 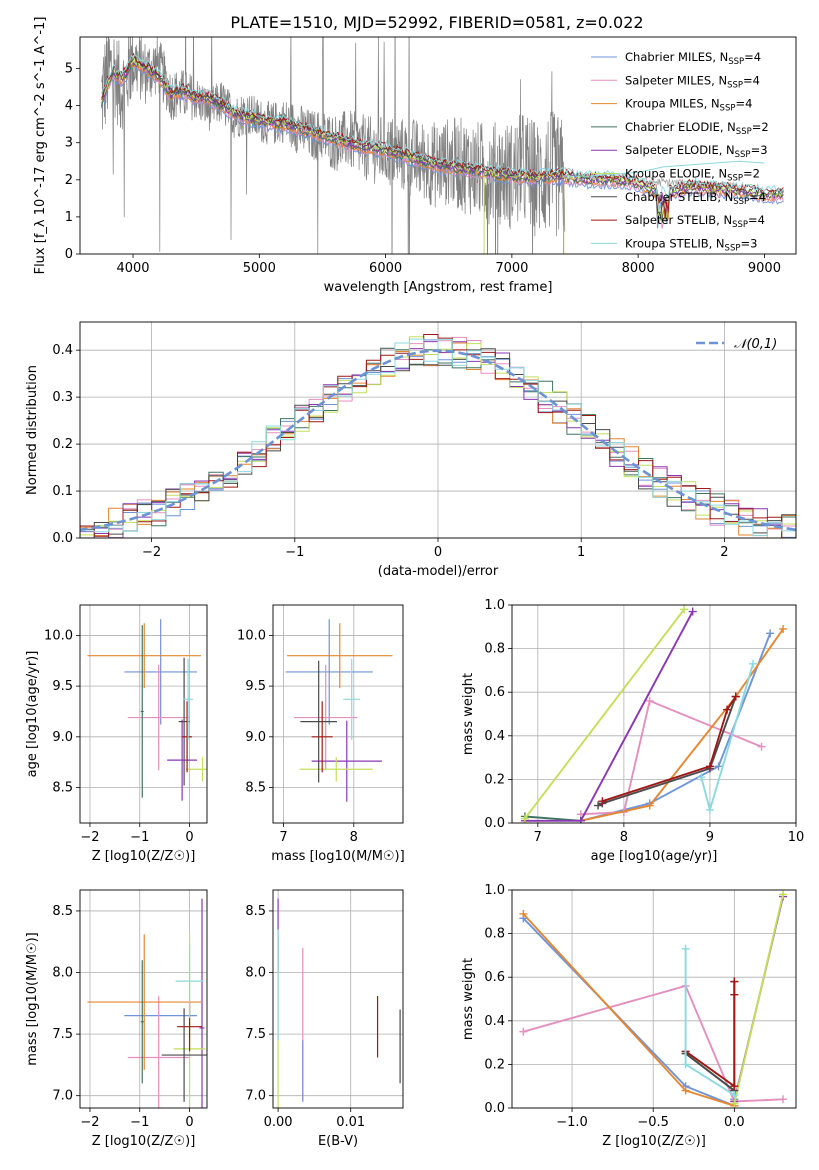 I want to click on x-tick-label: 9000, so click(x=764, y=268).